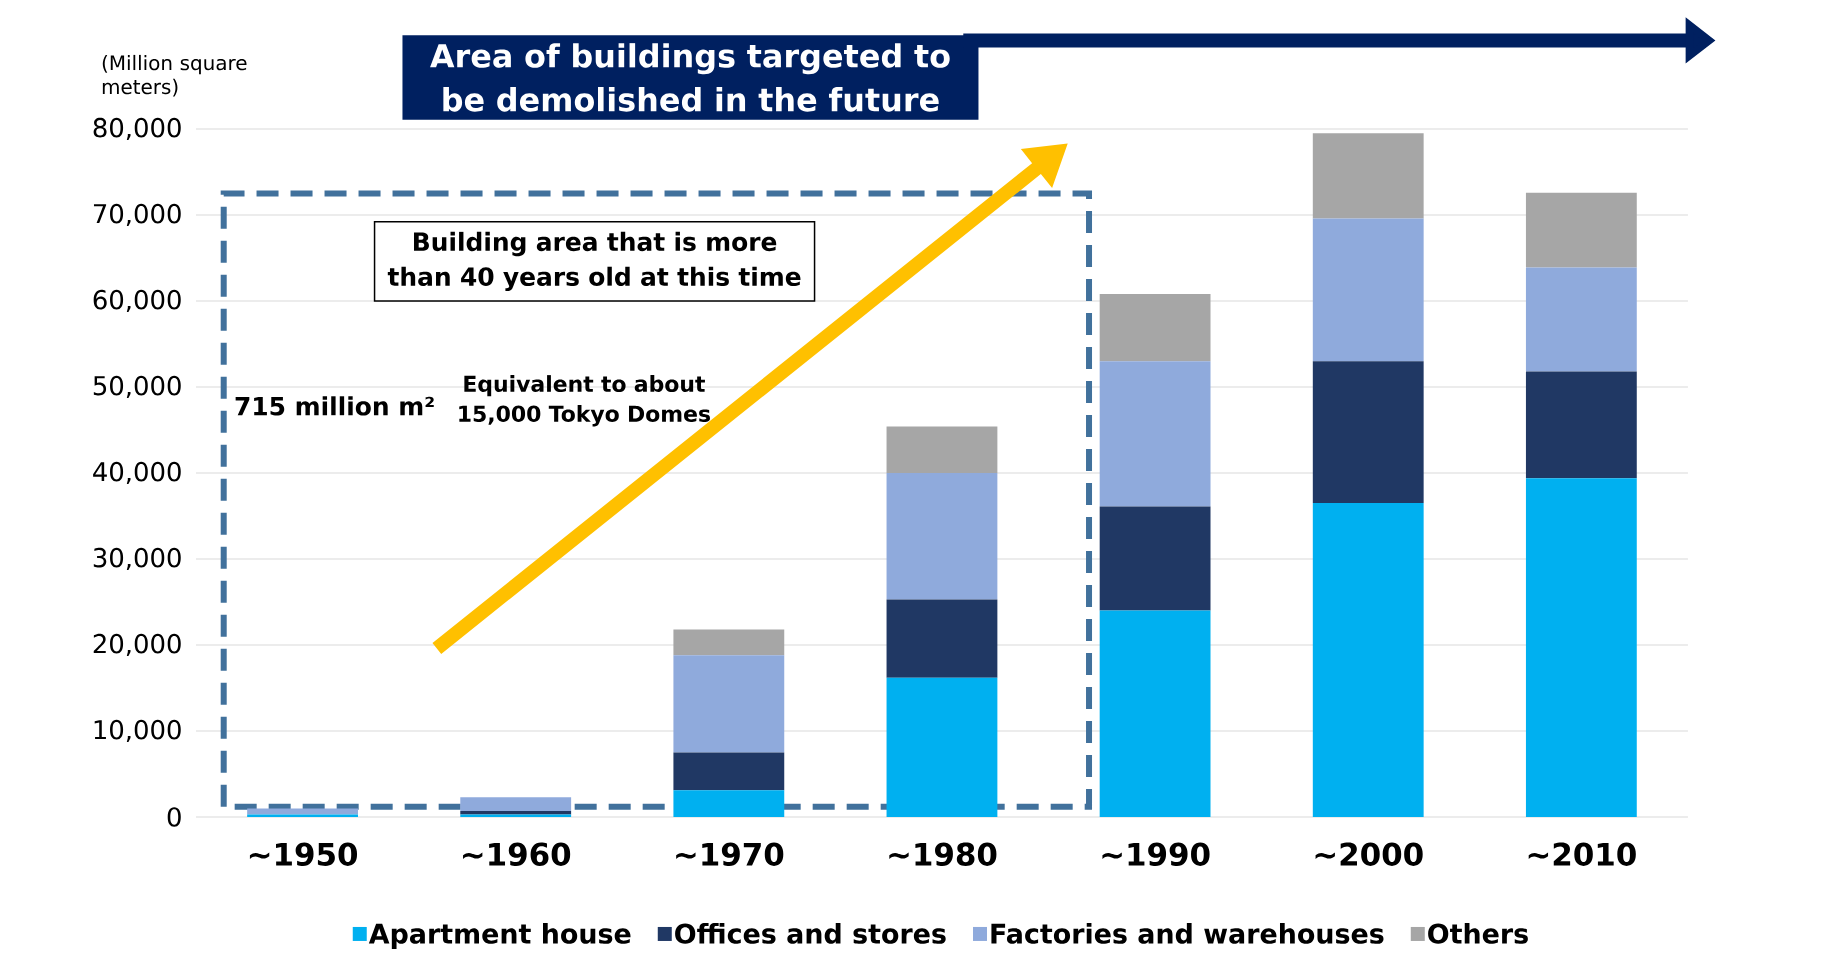  Describe the element at coordinates (594, 261) in the screenshot. I see `annotation: Building area that is more than 40 years old at this time` at that location.